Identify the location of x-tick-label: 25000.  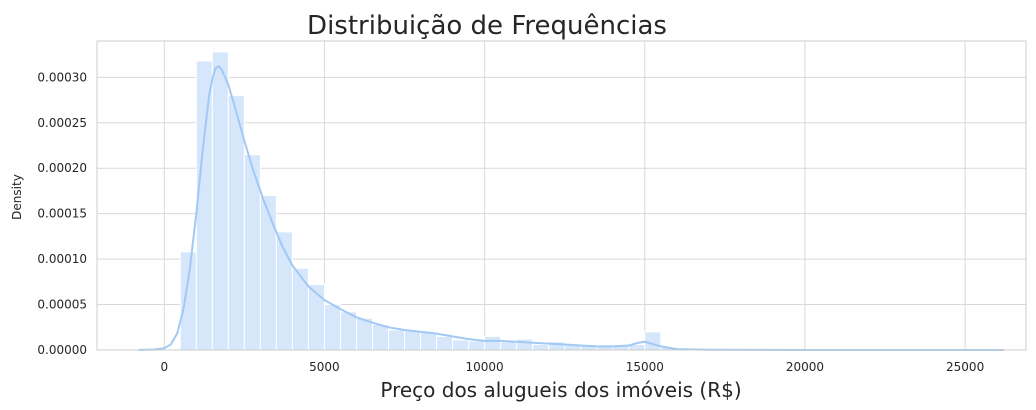
(965, 367).